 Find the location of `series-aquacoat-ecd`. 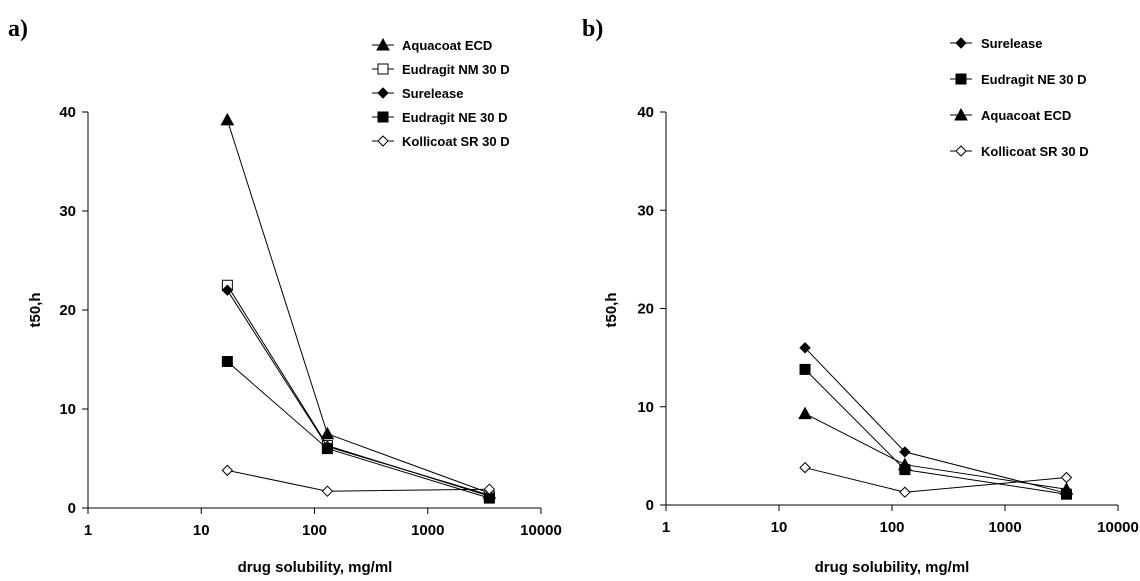

series-aquacoat-ecd is located at coordinates (936, 450).